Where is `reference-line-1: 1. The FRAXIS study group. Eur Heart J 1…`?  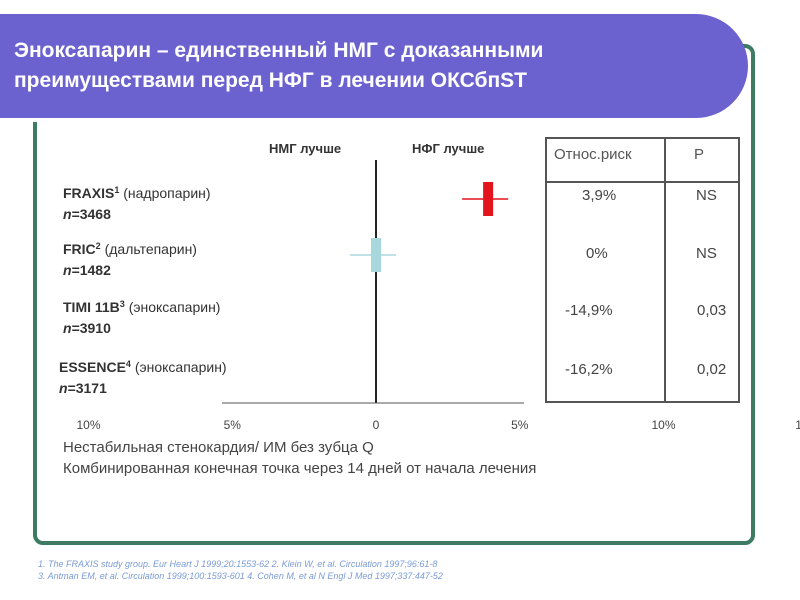 reference-line-1: 1. The FRAXIS study group. Eur Heart J 1… is located at coordinates (238, 564).